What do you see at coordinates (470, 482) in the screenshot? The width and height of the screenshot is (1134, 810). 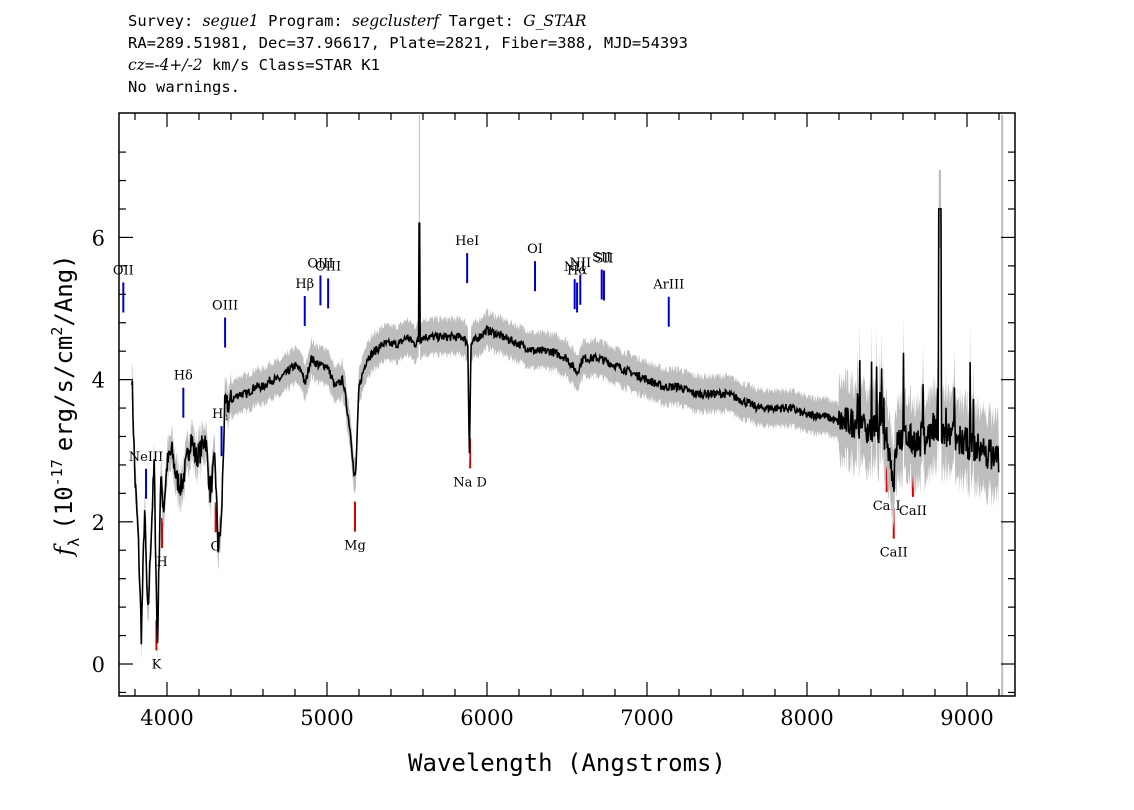 I see `absorption-line-label: Na D` at bounding box center [470, 482].